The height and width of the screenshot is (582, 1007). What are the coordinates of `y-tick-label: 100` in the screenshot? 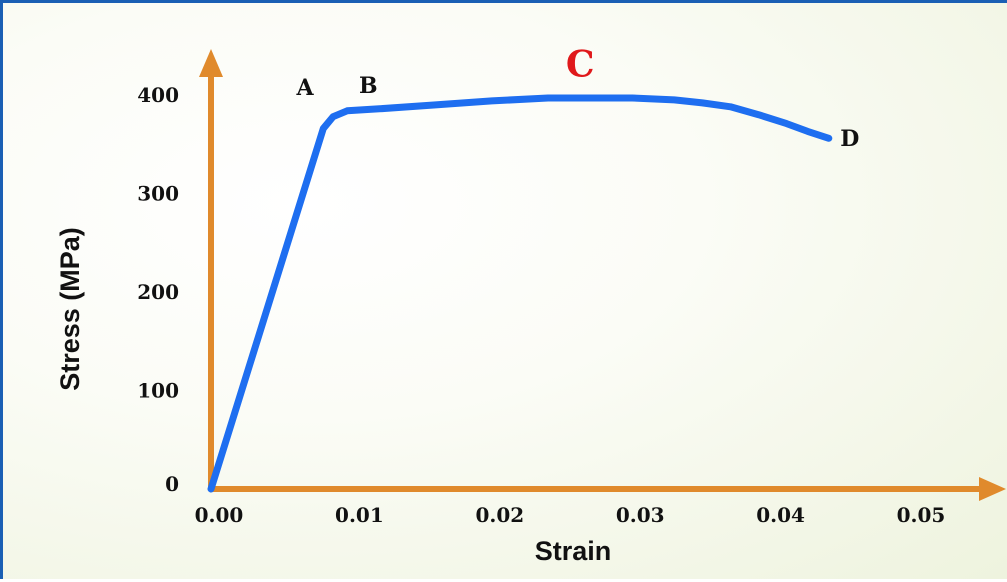 It's located at (158, 391).